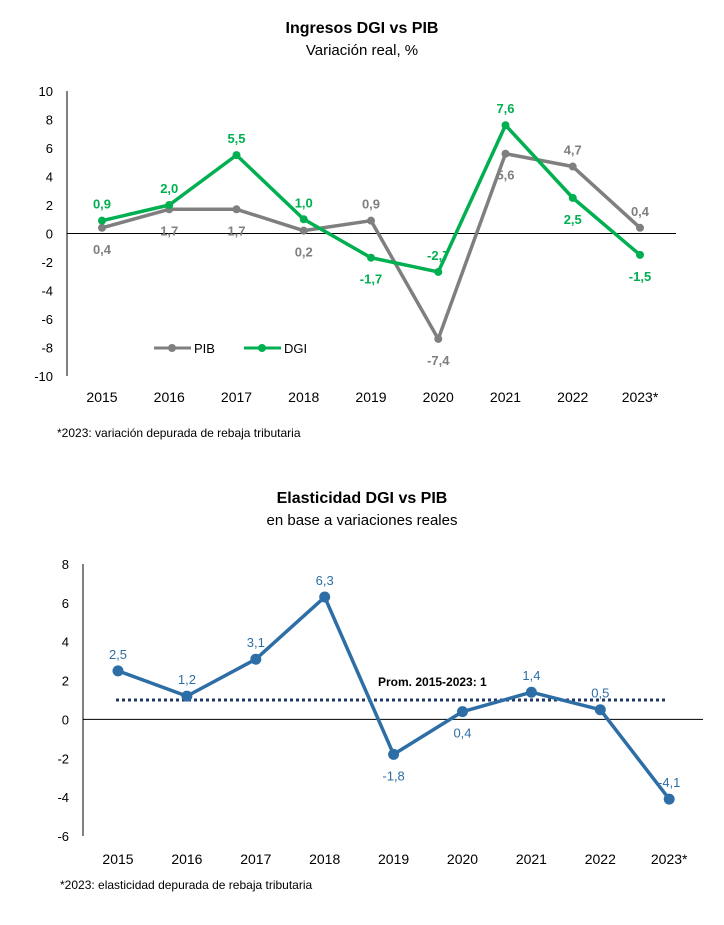 The height and width of the screenshot is (925, 724). What do you see at coordinates (393, 775) in the screenshot?
I see `data-label: -1,8` at bounding box center [393, 775].